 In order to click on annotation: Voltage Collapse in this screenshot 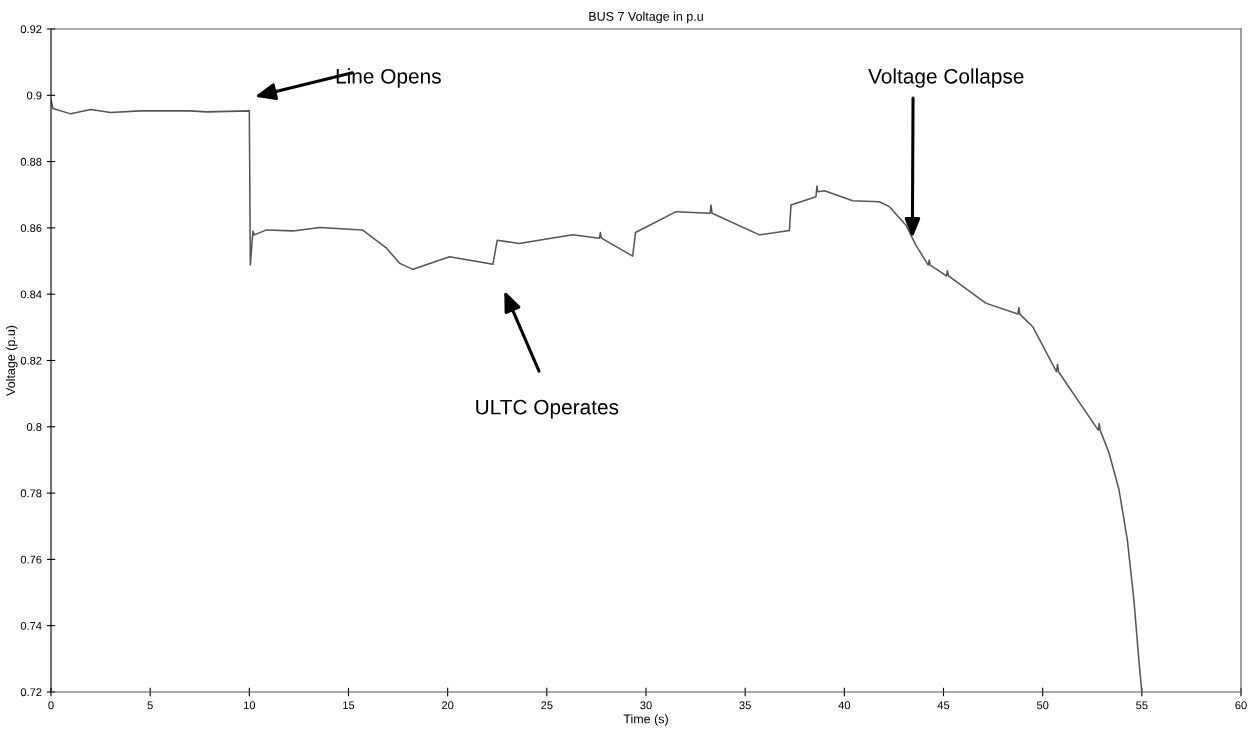, I will do `click(946, 78)`.